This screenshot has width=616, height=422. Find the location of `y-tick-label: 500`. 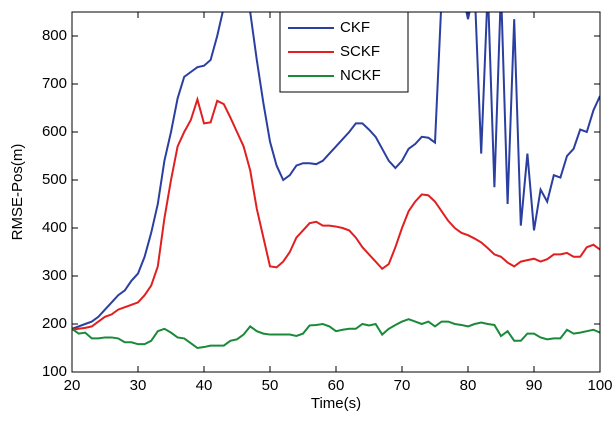

y-tick-label: 500 is located at coordinates (54, 179).